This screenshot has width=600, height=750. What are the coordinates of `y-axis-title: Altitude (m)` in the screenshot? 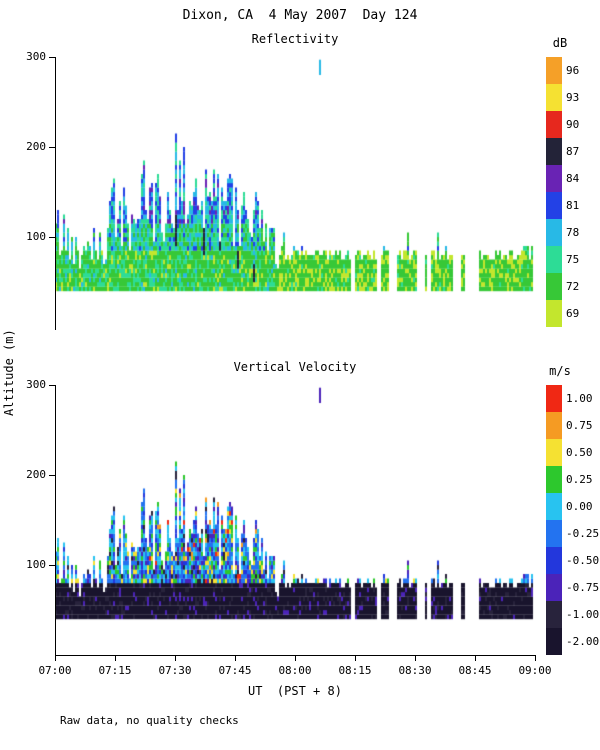 It's located at (9, 373).